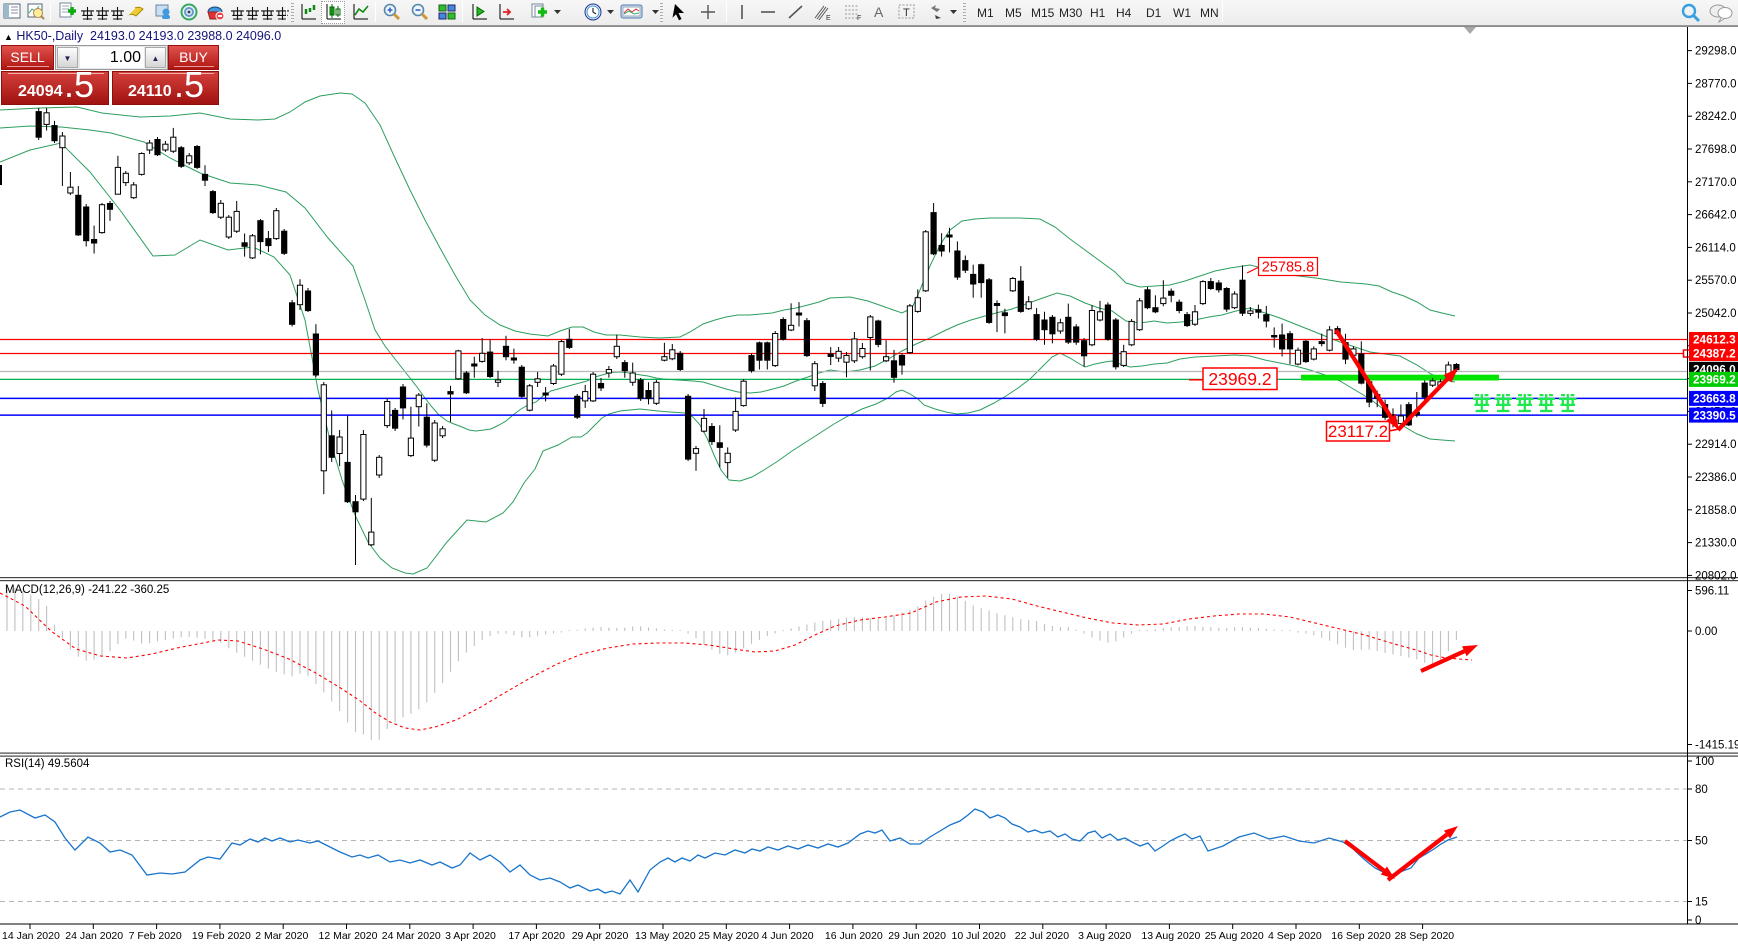  I want to click on svg-text: 29 Jun 2020, so click(917, 936).